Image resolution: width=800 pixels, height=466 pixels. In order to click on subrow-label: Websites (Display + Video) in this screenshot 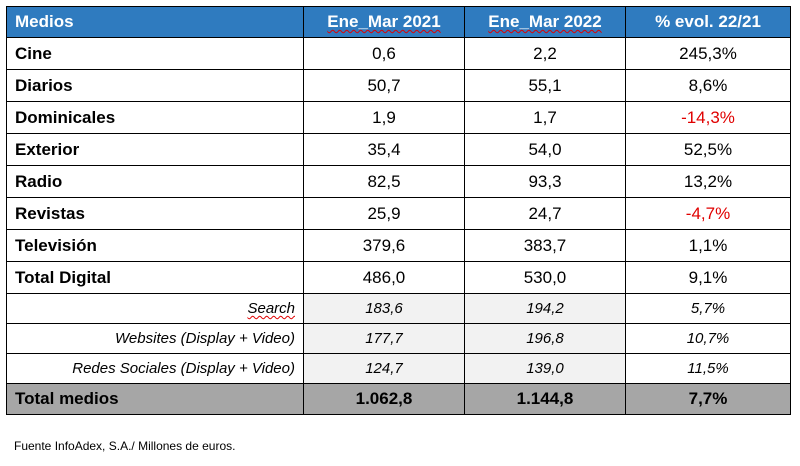, I will do `click(155, 338)`.